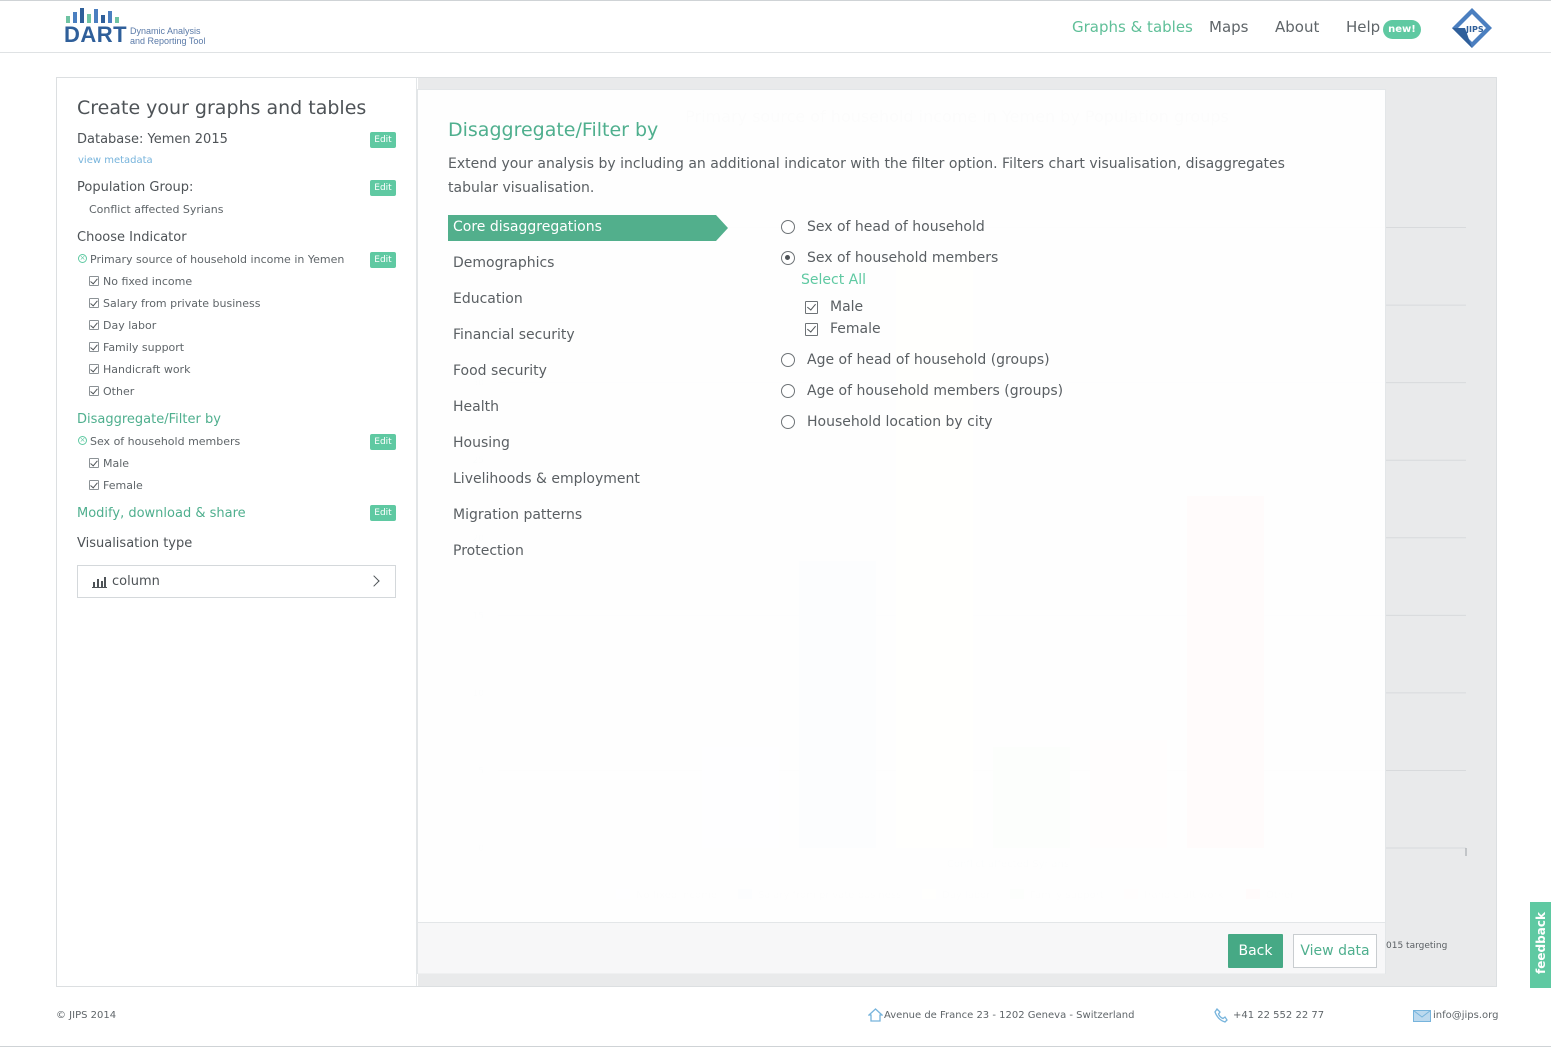 The height and width of the screenshot is (1048, 1551). Describe the element at coordinates (1221, 1015) in the screenshot. I see `phone-icon` at that location.